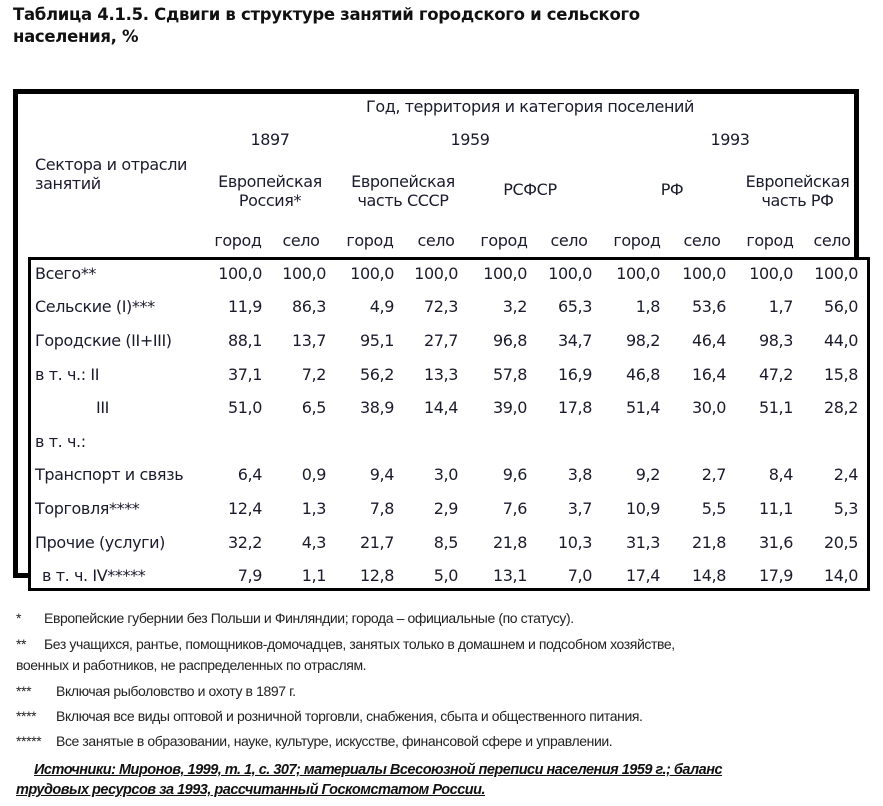  Describe the element at coordinates (109, 474) in the screenshot. I see `row-label: Транспорт и связь` at that location.